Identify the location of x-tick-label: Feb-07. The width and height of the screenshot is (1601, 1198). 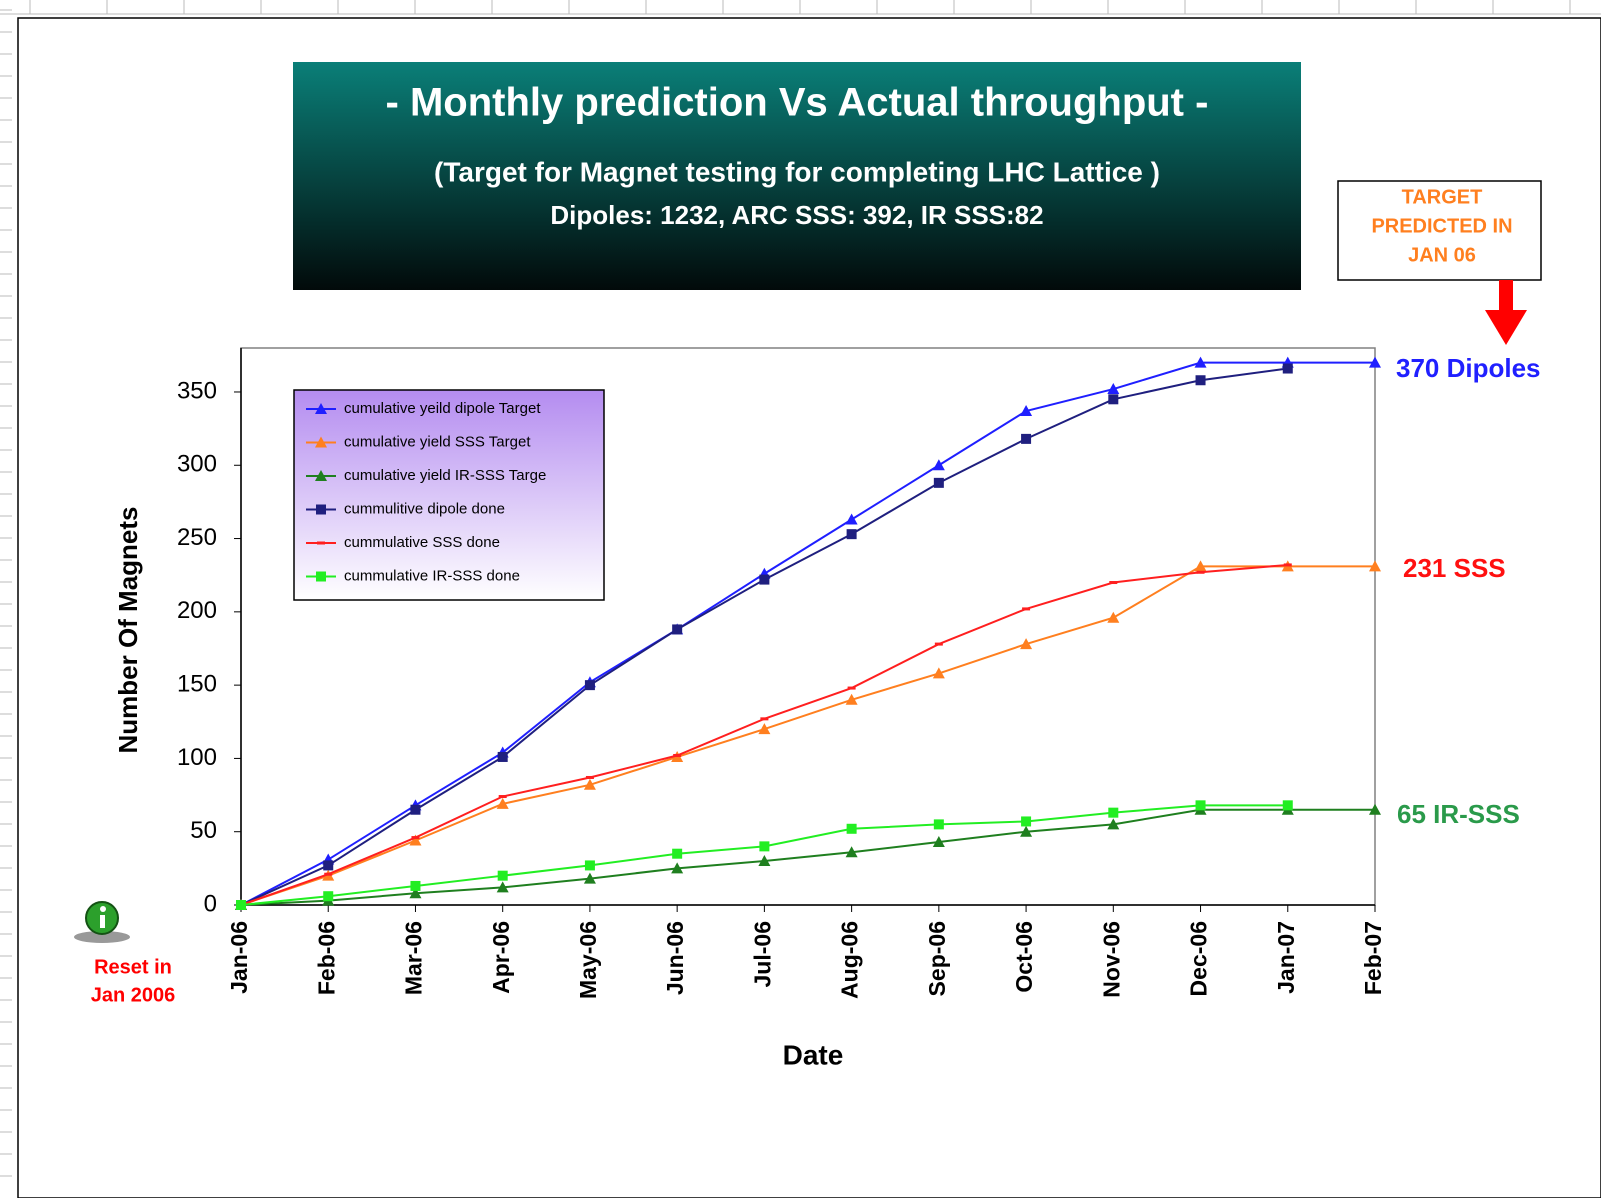
(1373, 958).